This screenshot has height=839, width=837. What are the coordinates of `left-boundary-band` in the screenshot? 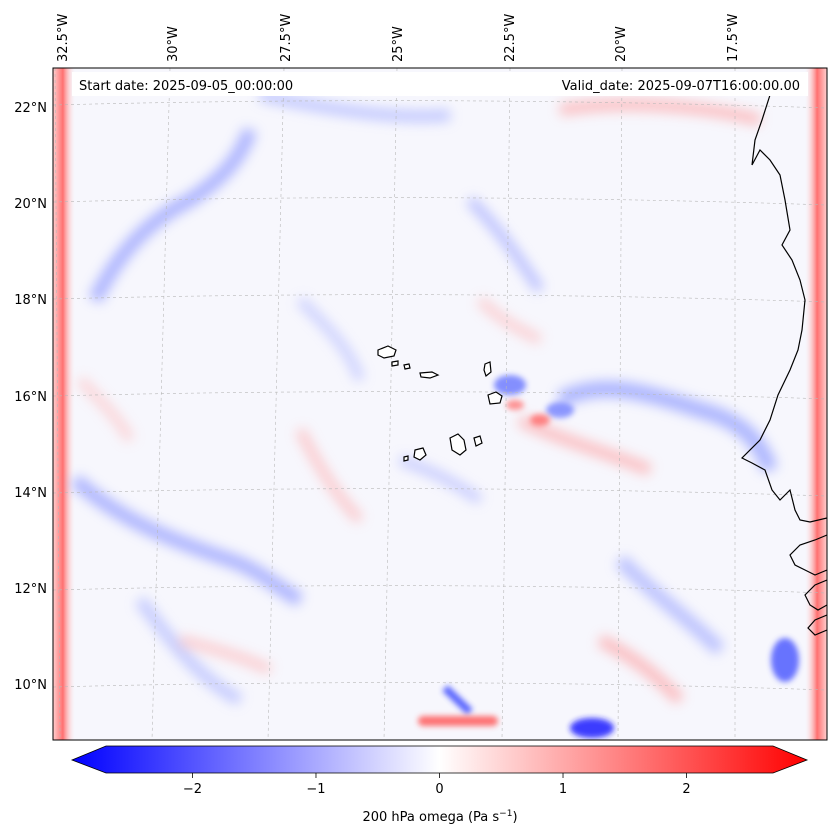 It's located at (64, 404).